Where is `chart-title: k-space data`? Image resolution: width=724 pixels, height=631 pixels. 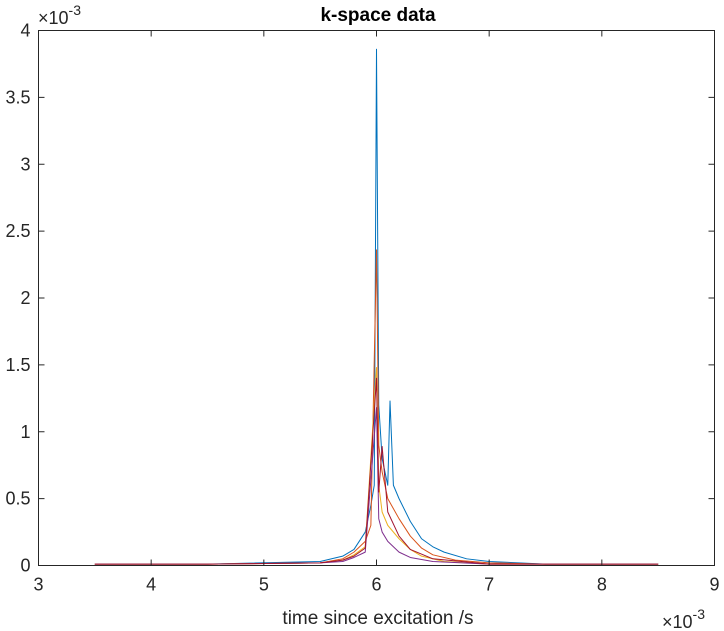 chart-title: k-space data is located at coordinates (378, 15).